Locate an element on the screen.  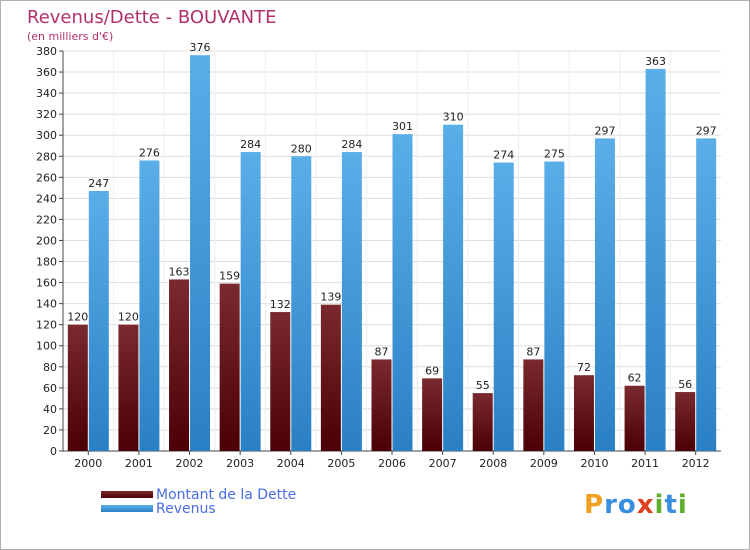
data-label: 301 is located at coordinates (402, 126).